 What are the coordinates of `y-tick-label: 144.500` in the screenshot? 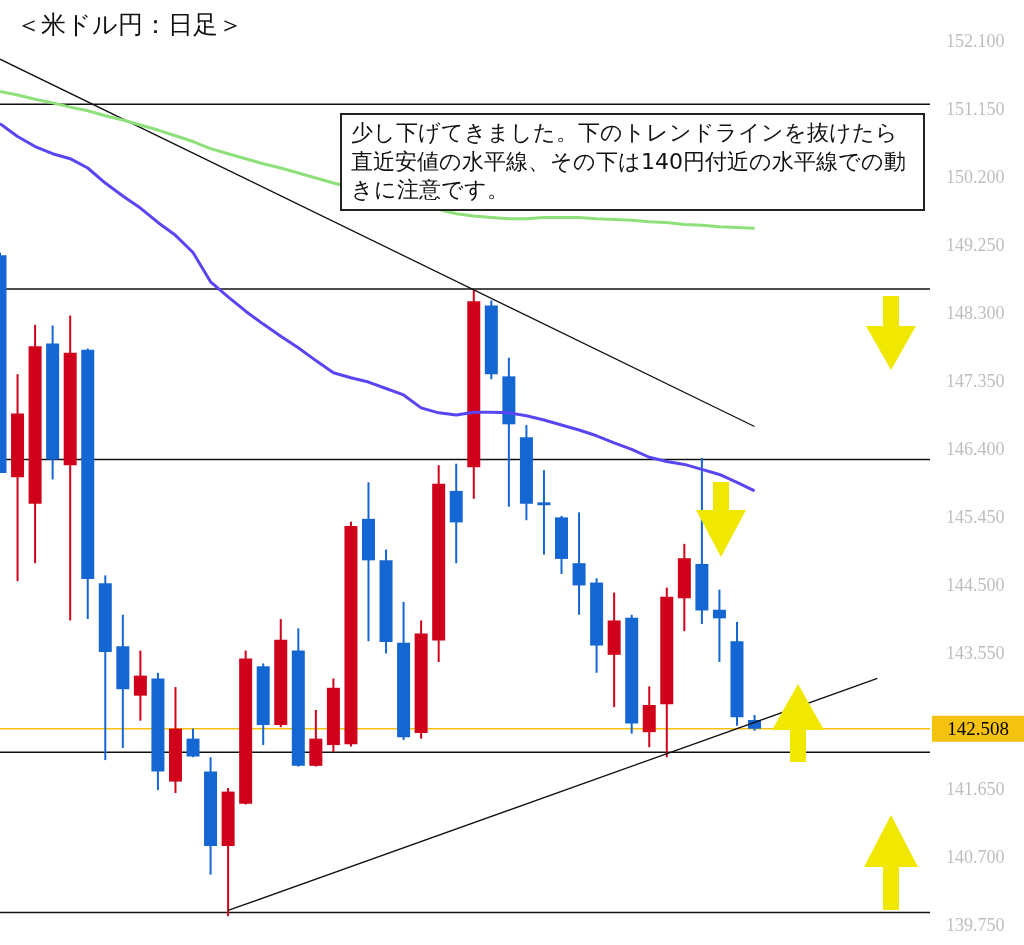 It's located at (975, 584).